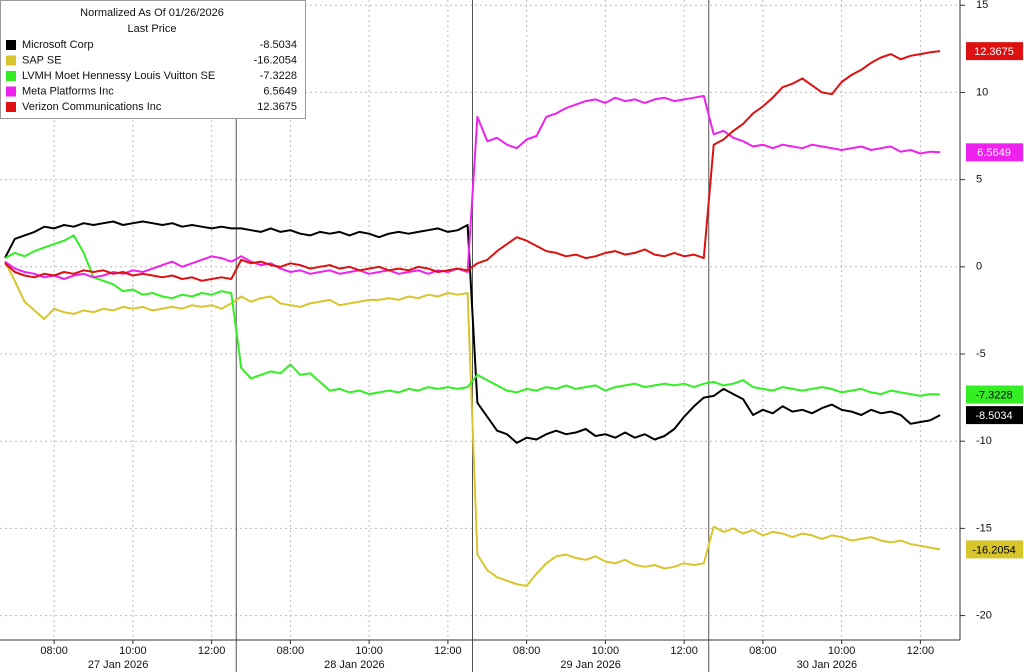 The image size is (1024, 672). I want to click on x-group-label: 27 Jan 2026, so click(118, 665).